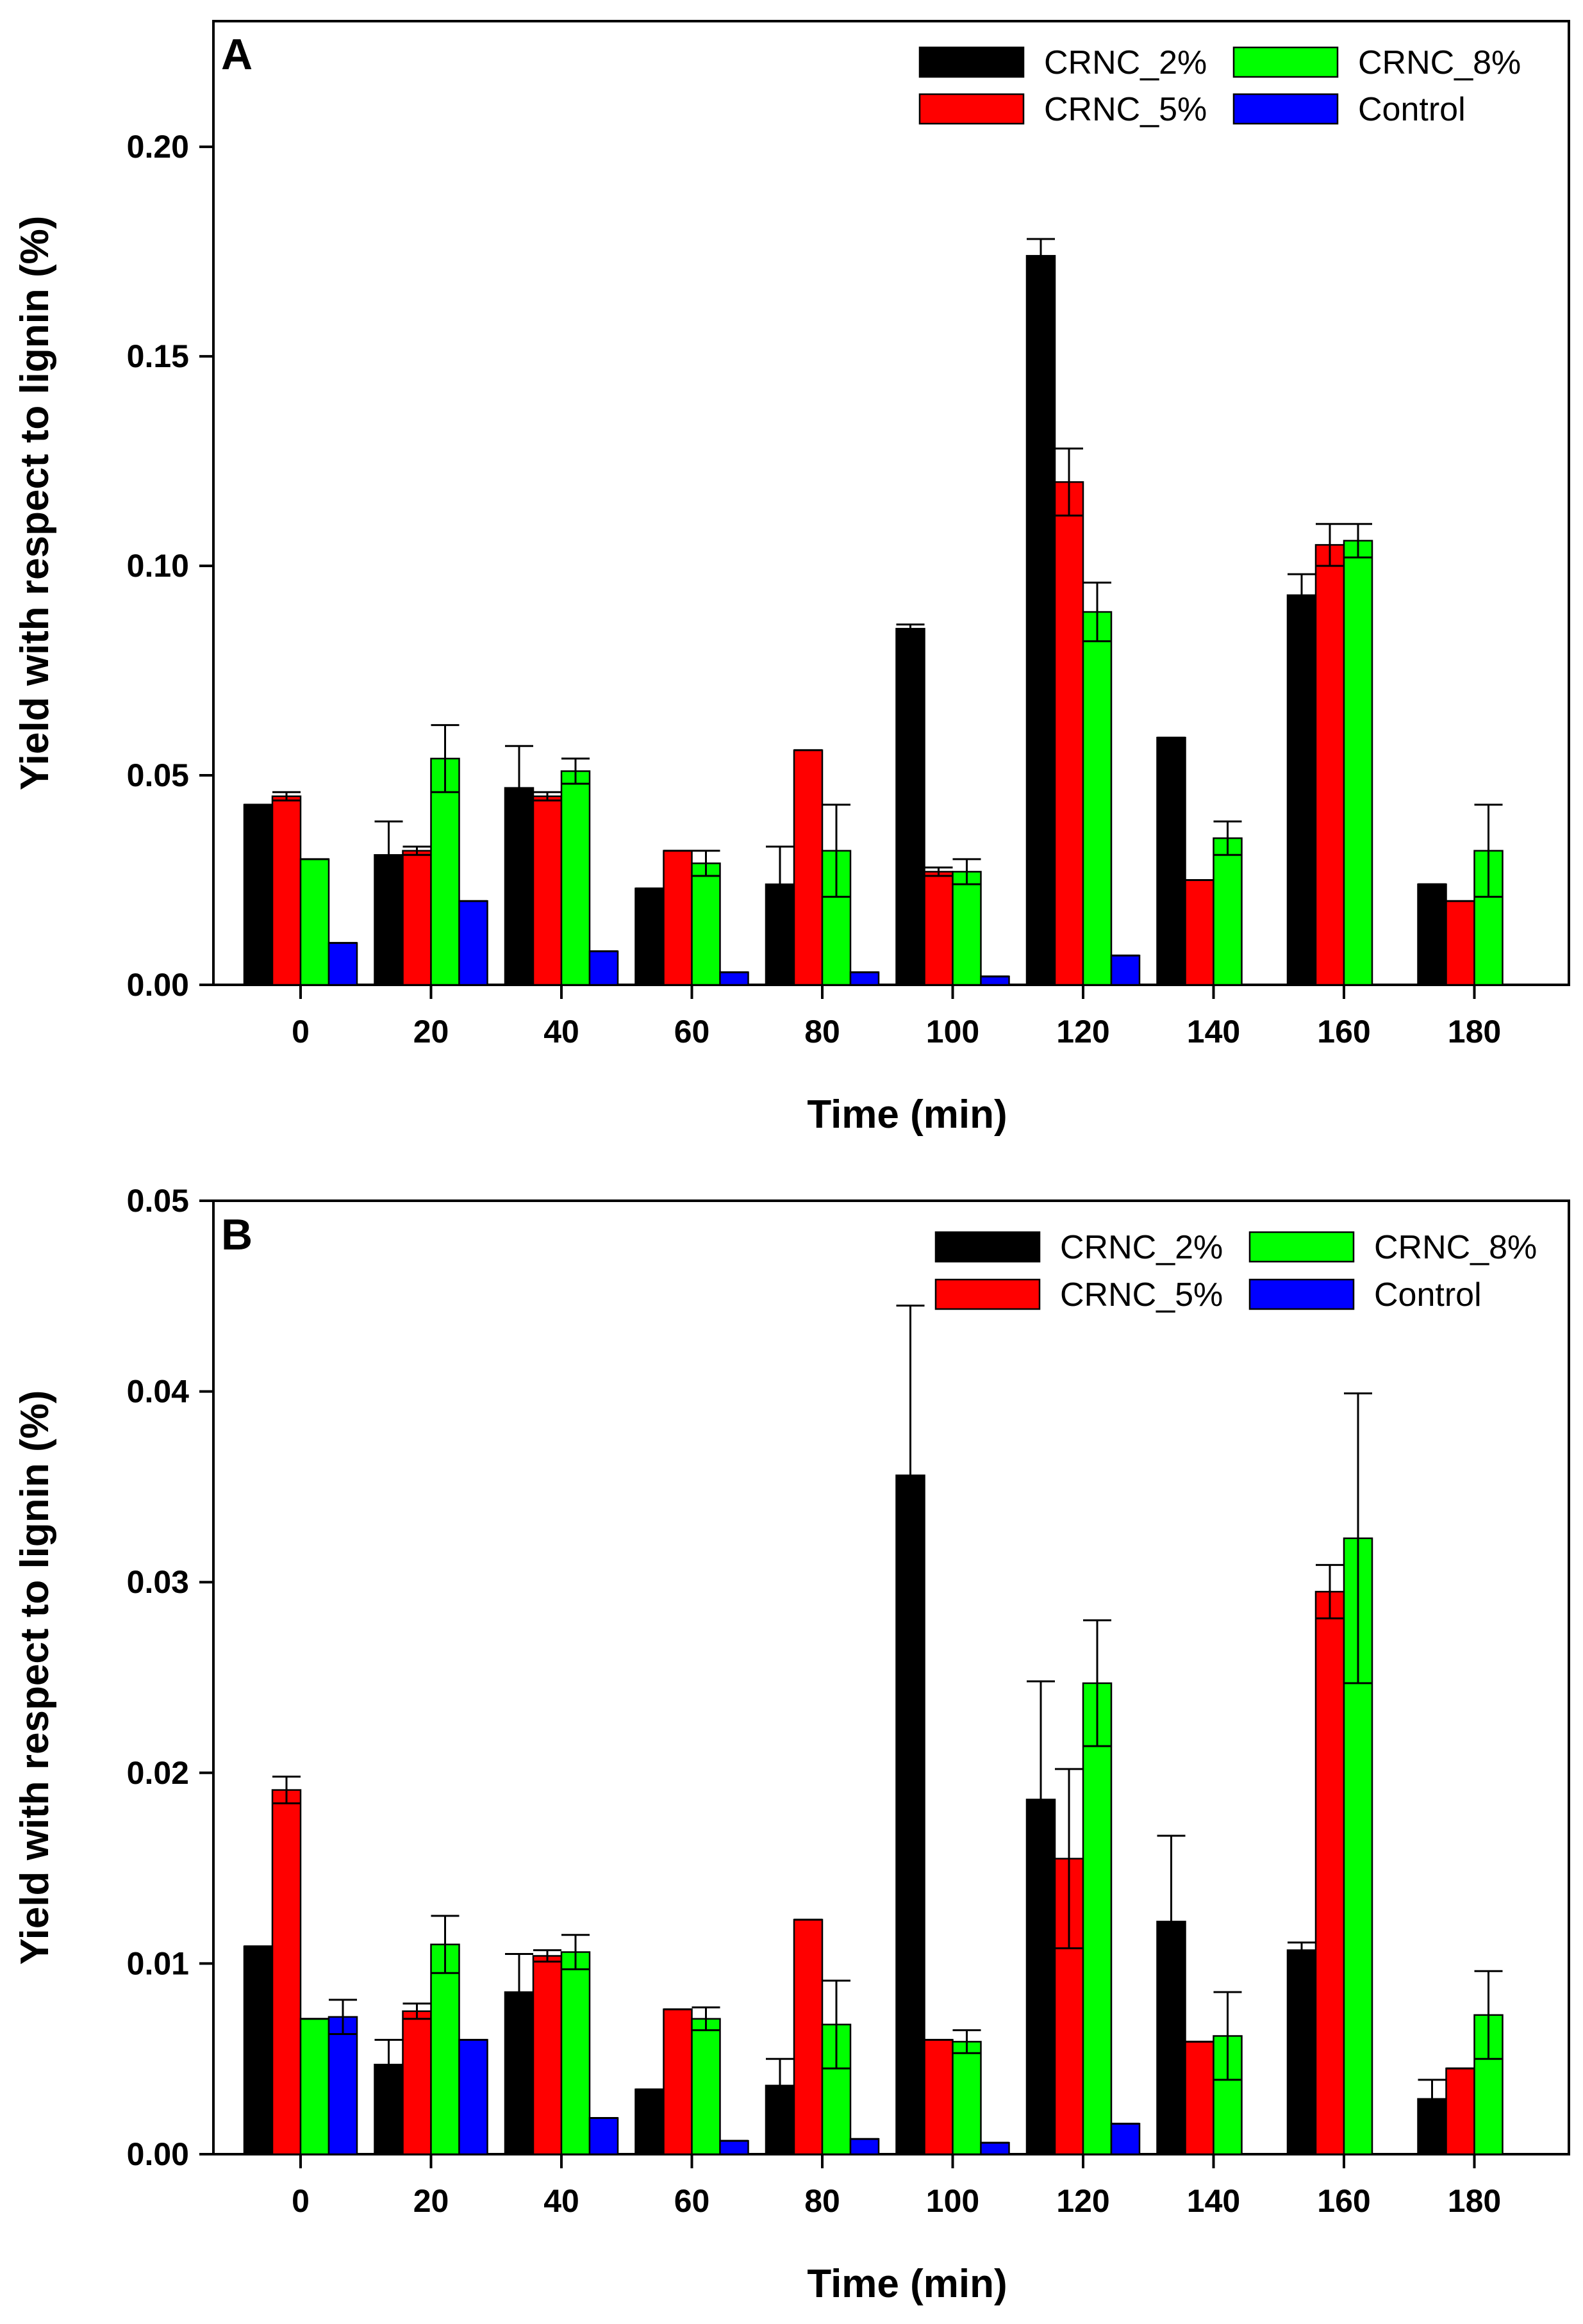 The height and width of the screenshot is (2324, 1583). Describe the element at coordinates (158, 566) in the screenshot. I see `y-tick-label: 0.10` at that location.